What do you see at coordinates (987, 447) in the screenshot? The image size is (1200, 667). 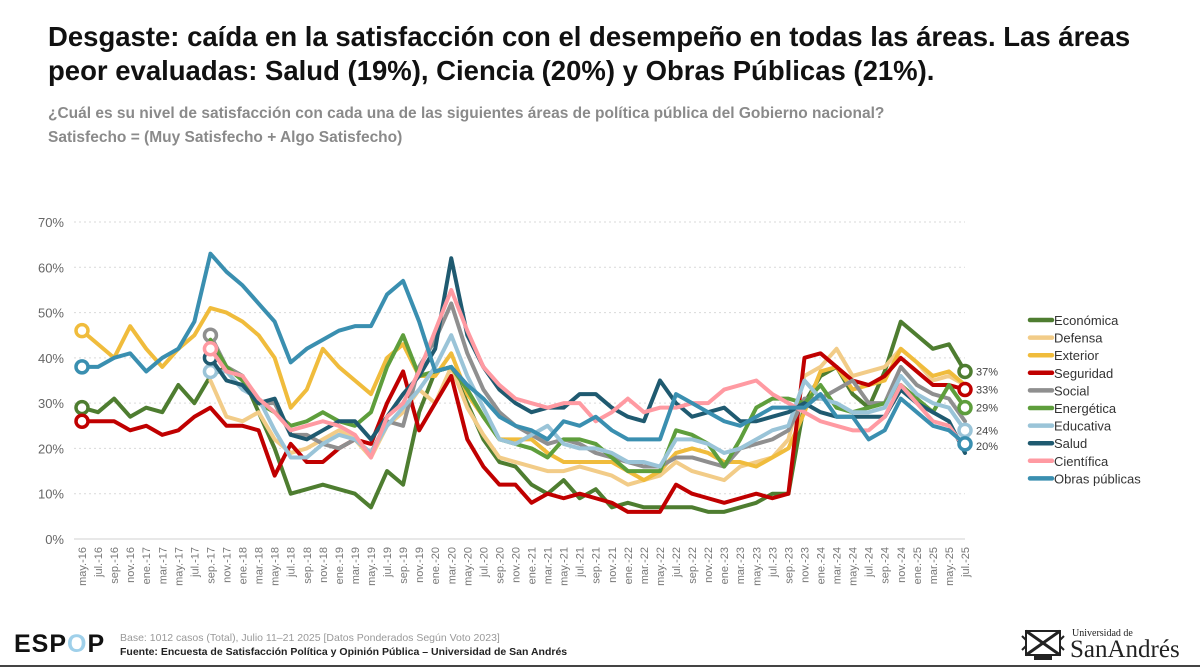 I see `end-value-label: 20%` at bounding box center [987, 447].